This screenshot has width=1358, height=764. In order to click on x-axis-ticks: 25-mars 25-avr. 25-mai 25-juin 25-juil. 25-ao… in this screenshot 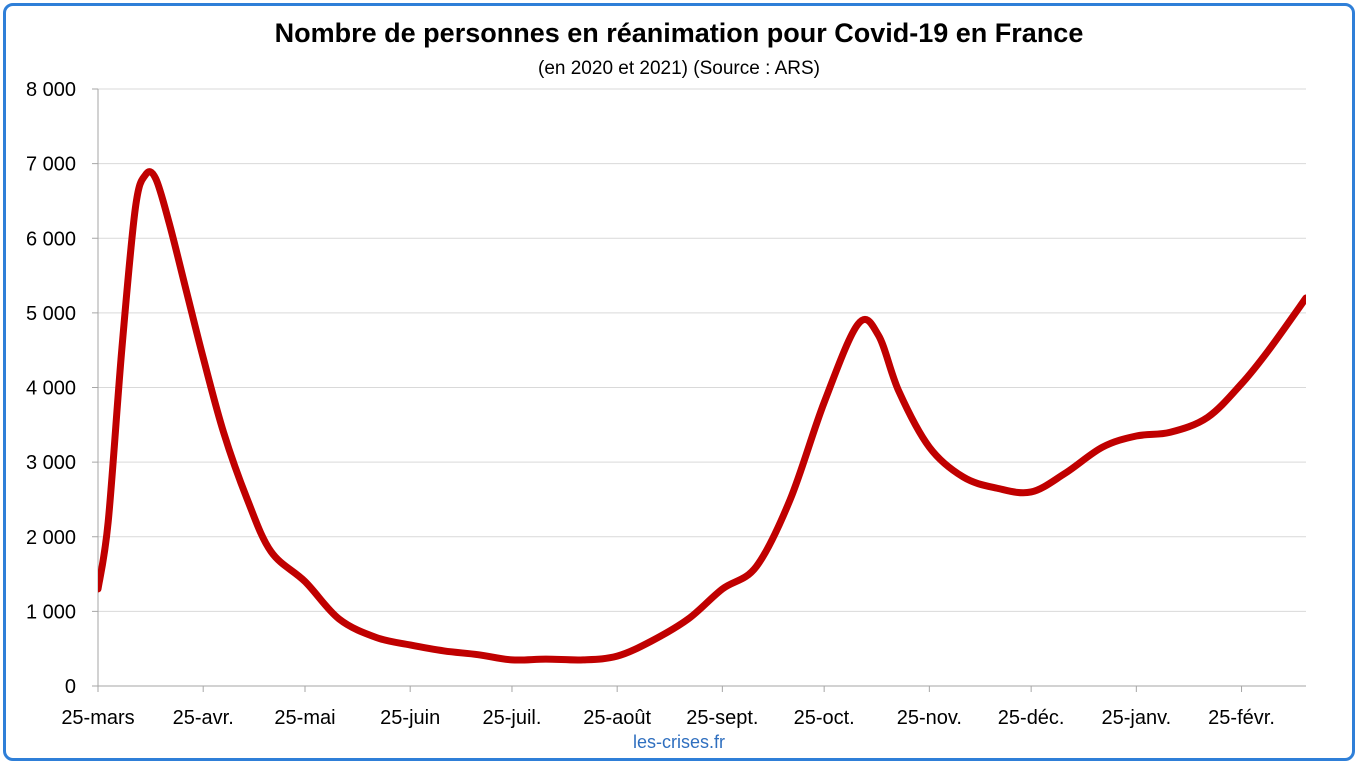, I will do `click(668, 707)`.